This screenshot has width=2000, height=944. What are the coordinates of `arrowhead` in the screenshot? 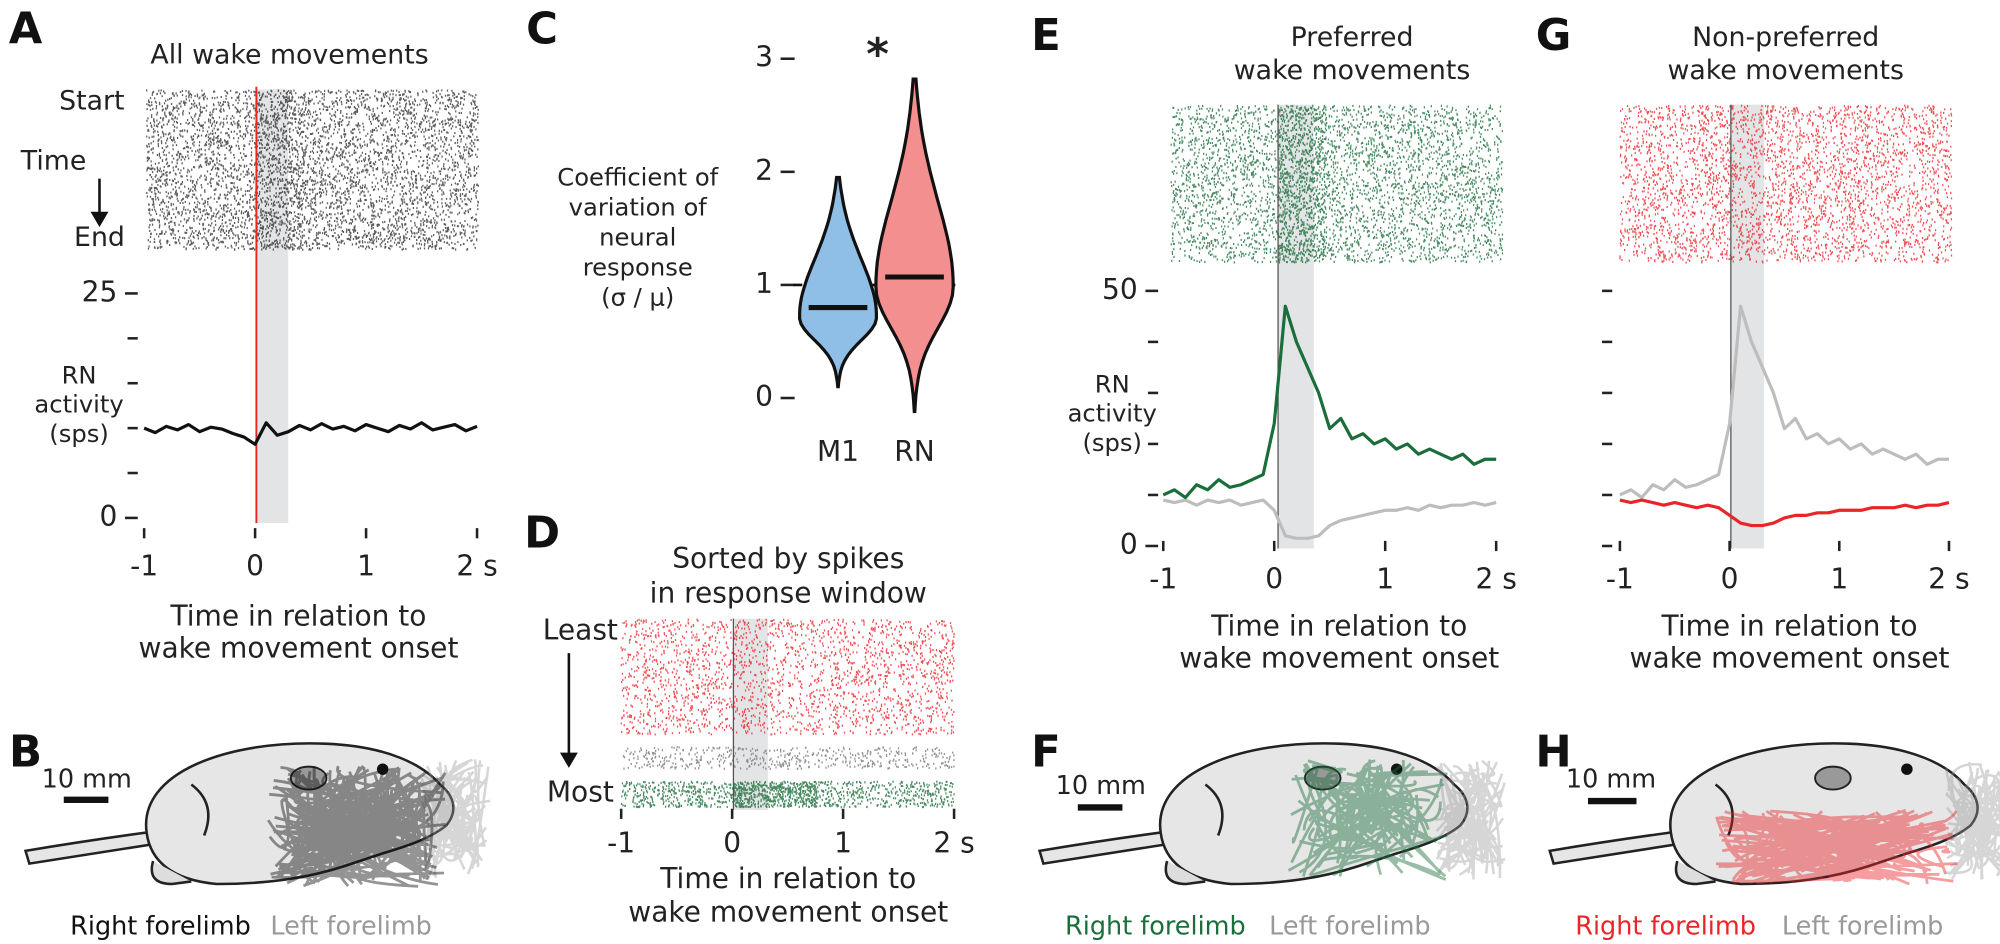 It's located at (99, 219).